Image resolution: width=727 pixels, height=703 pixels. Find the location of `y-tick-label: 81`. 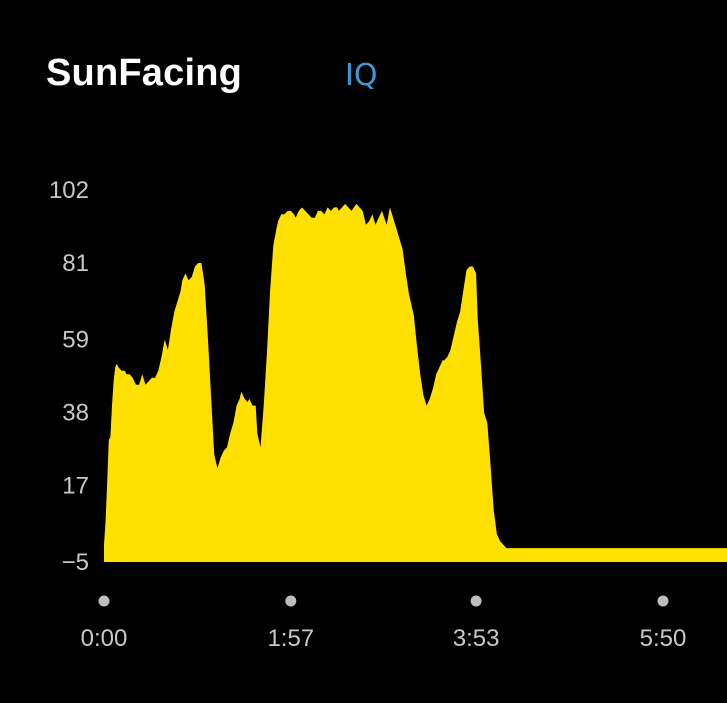

y-tick-label: 81 is located at coordinates (75, 263).